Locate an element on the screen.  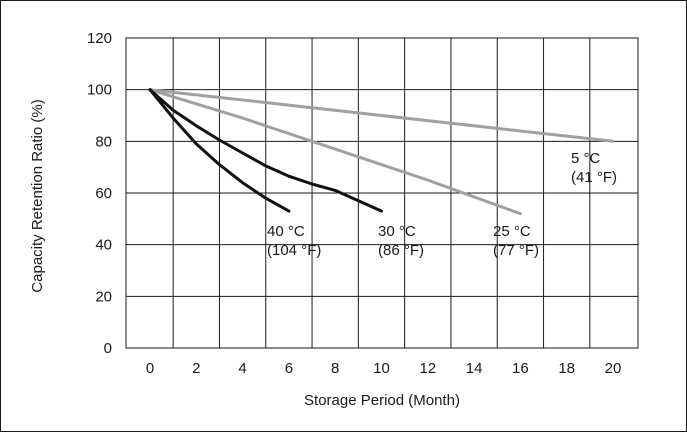
x-tick-label: 18 is located at coordinates (566, 368).